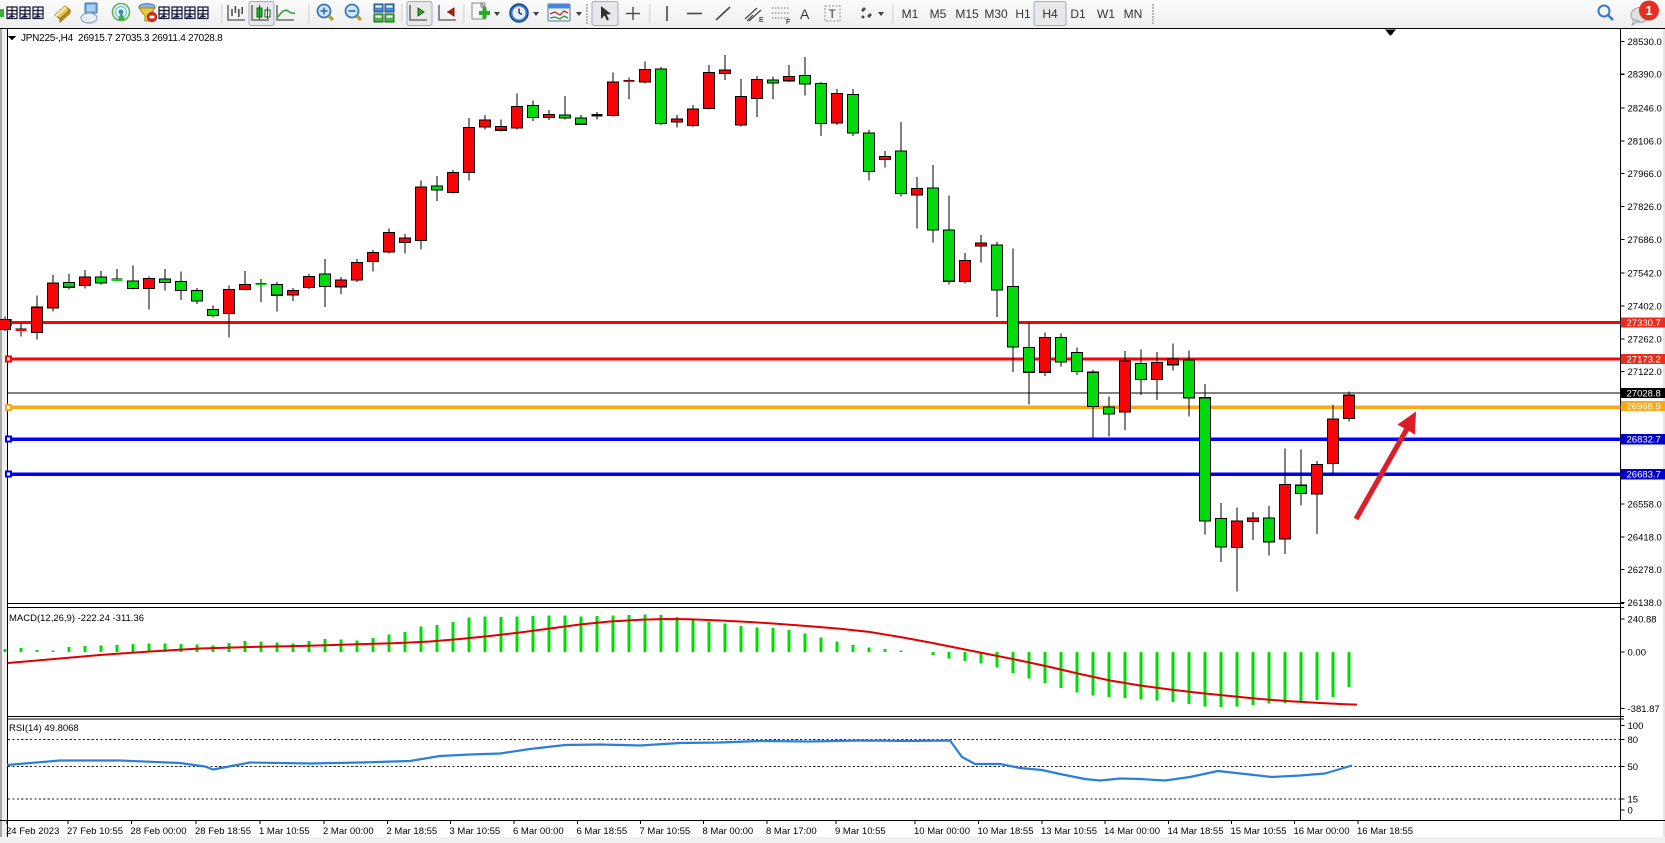 This screenshot has height=843, width=1665. Describe the element at coordinates (1644, 394) in the screenshot. I see `svg-text: 27028.8` at that location.